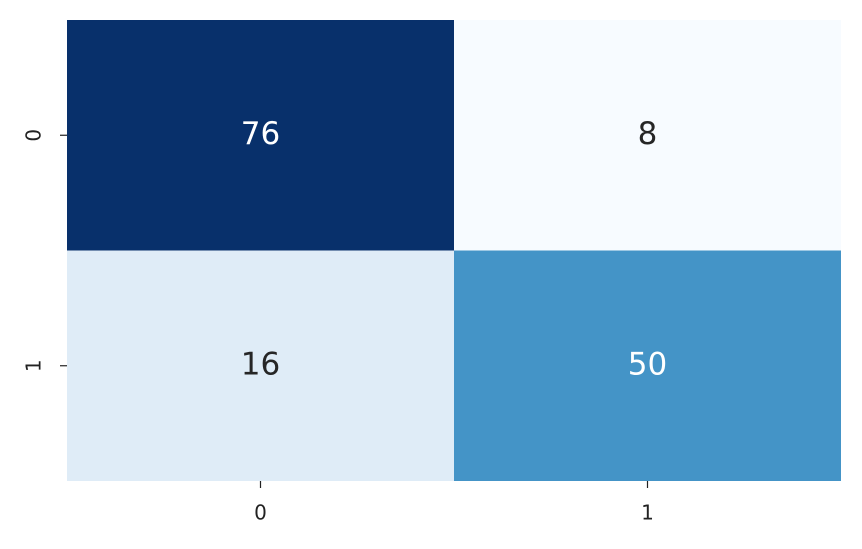  I want to click on x-tick-label: 1, so click(647, 513).